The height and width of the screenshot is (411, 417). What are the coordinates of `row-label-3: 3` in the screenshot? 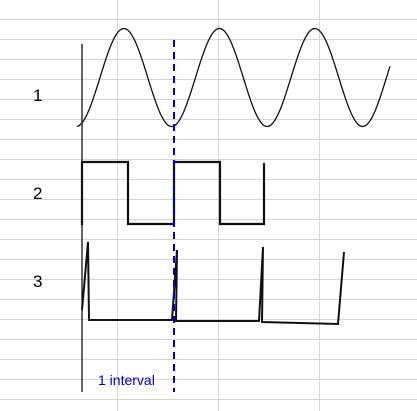 It's located at (38, 281).